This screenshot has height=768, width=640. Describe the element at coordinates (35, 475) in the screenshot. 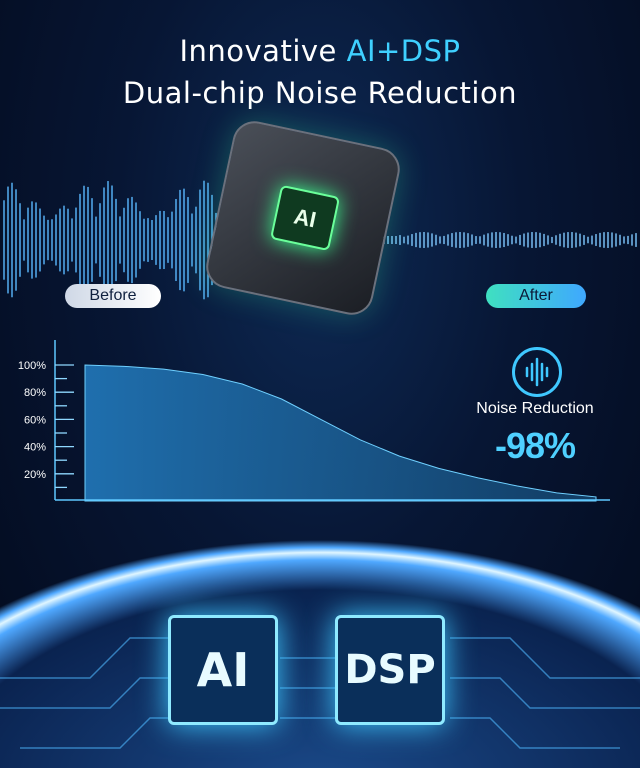

I see `y-tick-label: 20%` at that location.